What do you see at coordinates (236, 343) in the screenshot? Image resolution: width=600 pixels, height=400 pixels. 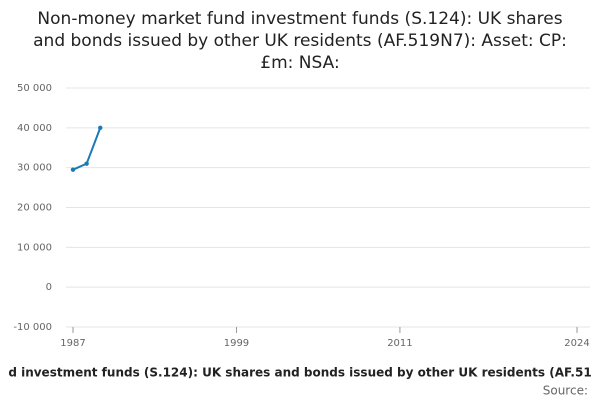 I see `x-tick-label: 1999` at bounding box center [236, 343].